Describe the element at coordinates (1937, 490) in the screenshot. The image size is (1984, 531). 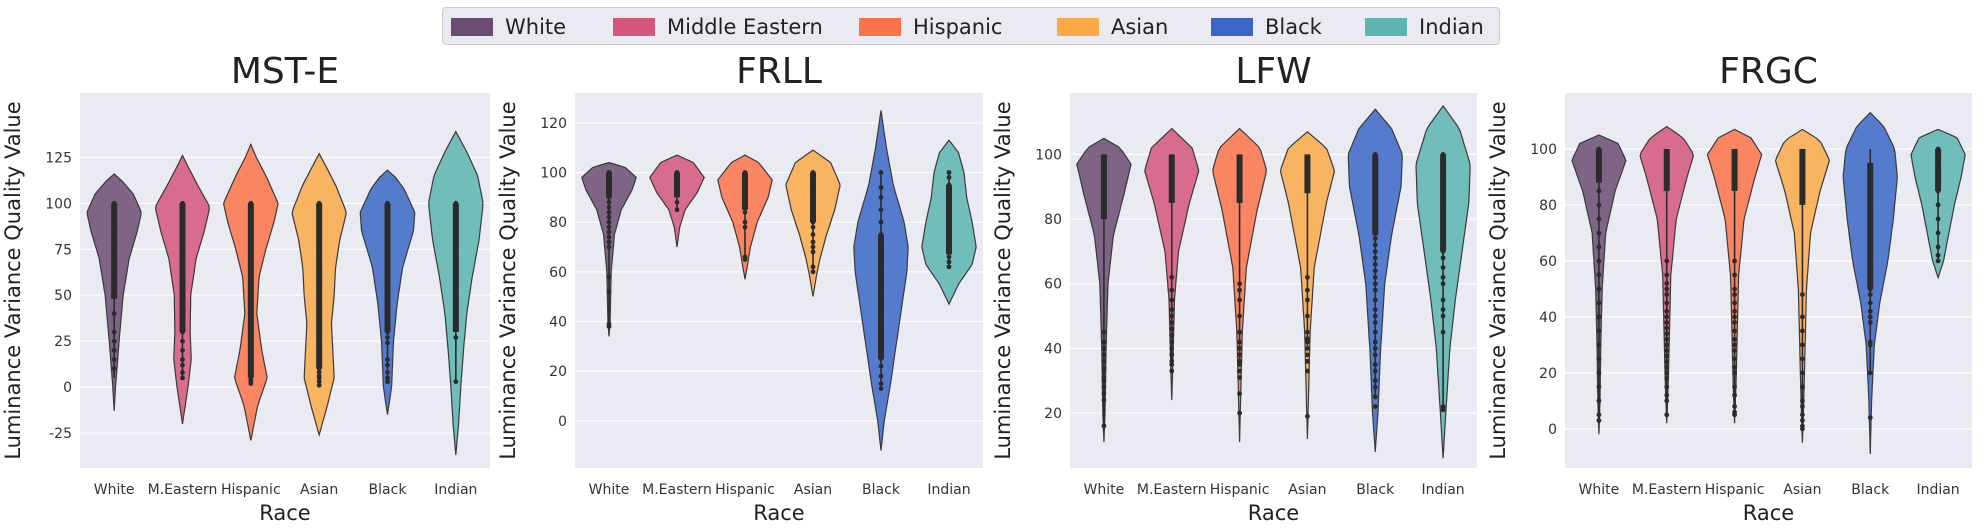
I see `panel4-xtick-label: Indian` at that location.